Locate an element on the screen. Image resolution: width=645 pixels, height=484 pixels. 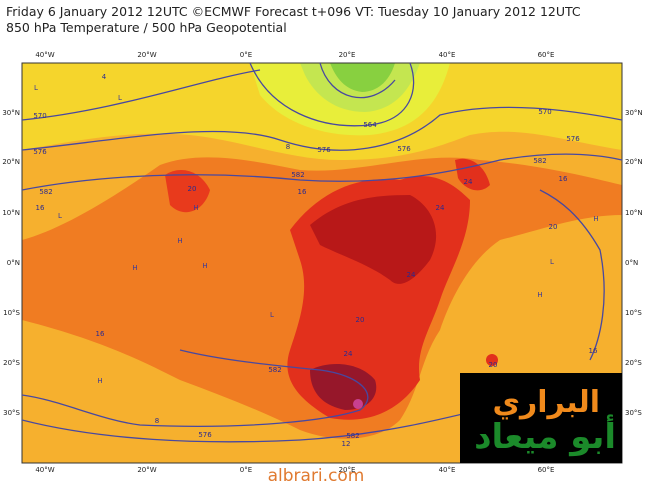
contour-label: 4 is located at coordinates (104, 77).